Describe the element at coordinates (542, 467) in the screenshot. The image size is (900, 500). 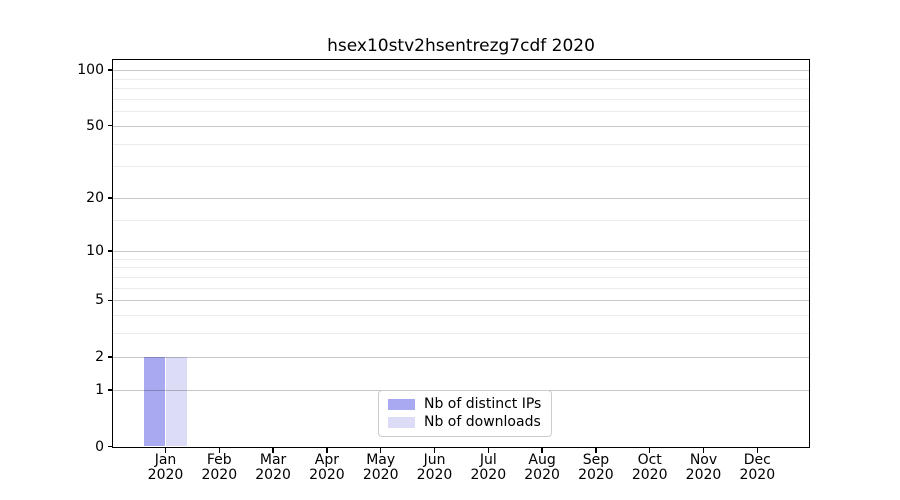
I see `x-axis-tick-label: Aug 2020` at that location.